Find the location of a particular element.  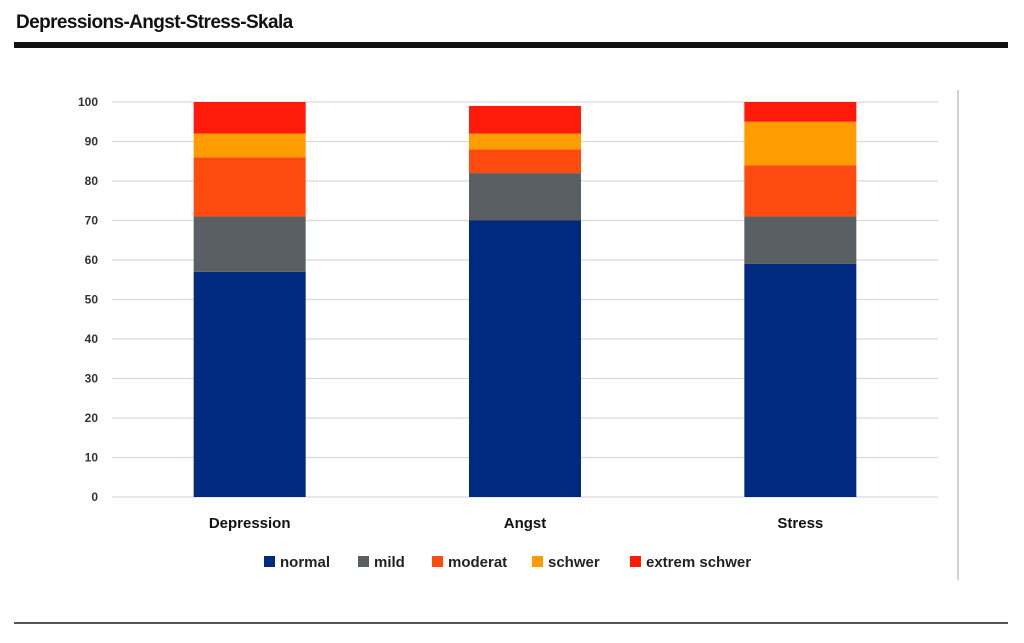

top-divider is located at coordinates (511, 45).